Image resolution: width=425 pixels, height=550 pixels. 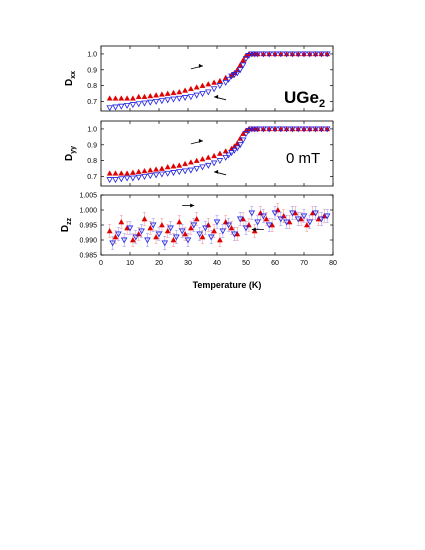 What do you see at coordinates (333, 263) in the screenshot?
I see `x-tick-label: 80` at bounding box center [333, 263].